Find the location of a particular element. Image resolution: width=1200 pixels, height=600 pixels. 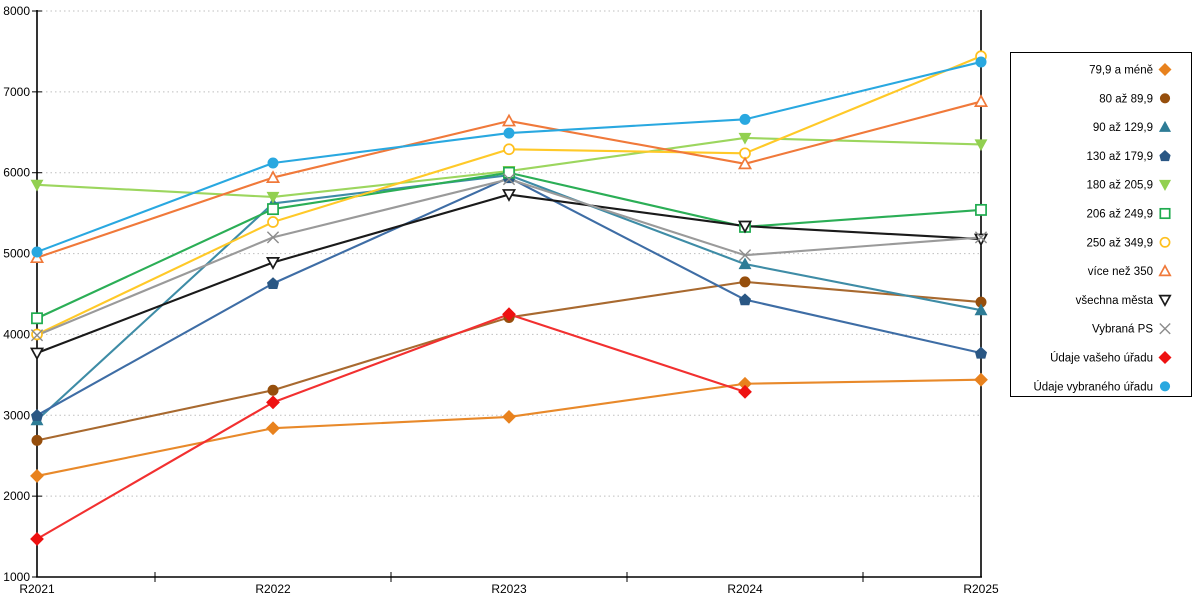

y-axis-label: 3000 is located at coordinates (16, 415).